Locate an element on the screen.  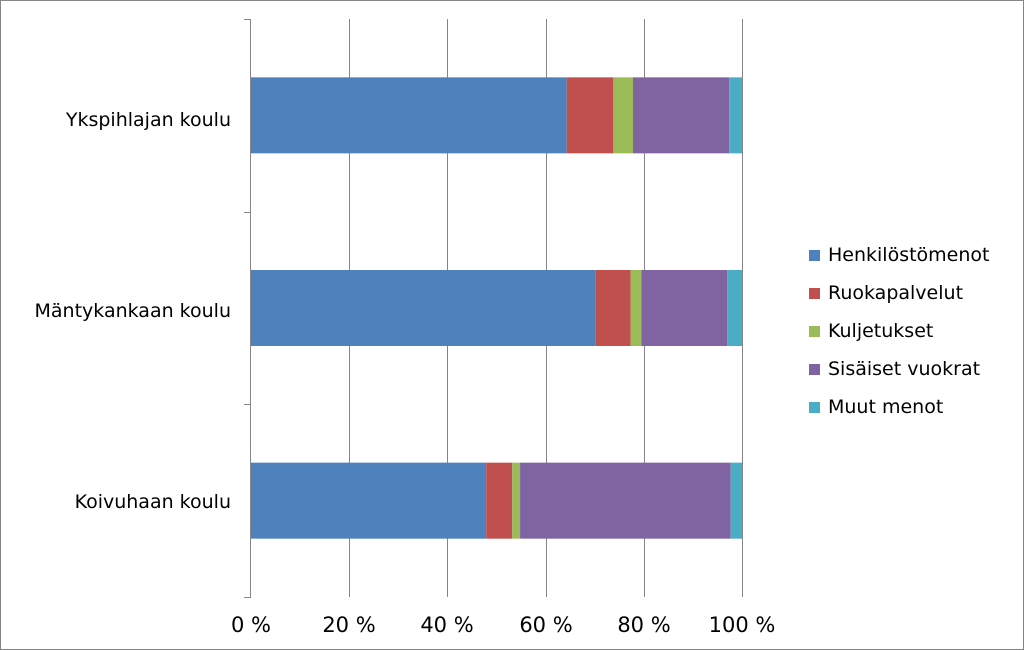
legend-item: Muut menot is located at coordinates (899, 407).